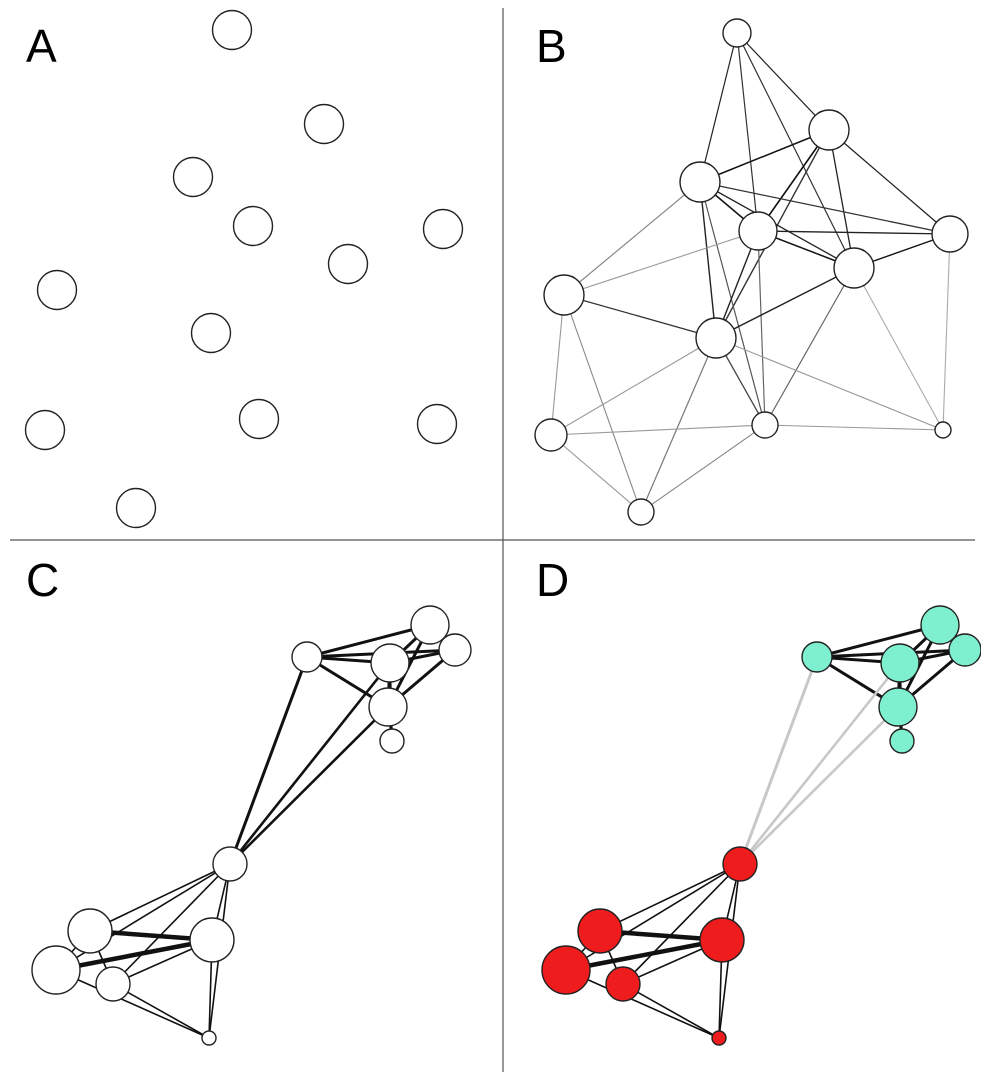 The width and height of the screenshot is (981, 1076). I want to click on node-c10, so click(56, 970).